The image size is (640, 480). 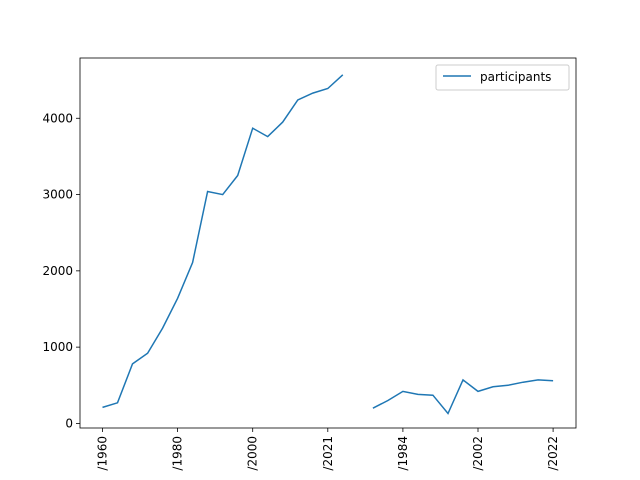 I want to click on x-tick-label: /2002, so click(x=478, y=453).